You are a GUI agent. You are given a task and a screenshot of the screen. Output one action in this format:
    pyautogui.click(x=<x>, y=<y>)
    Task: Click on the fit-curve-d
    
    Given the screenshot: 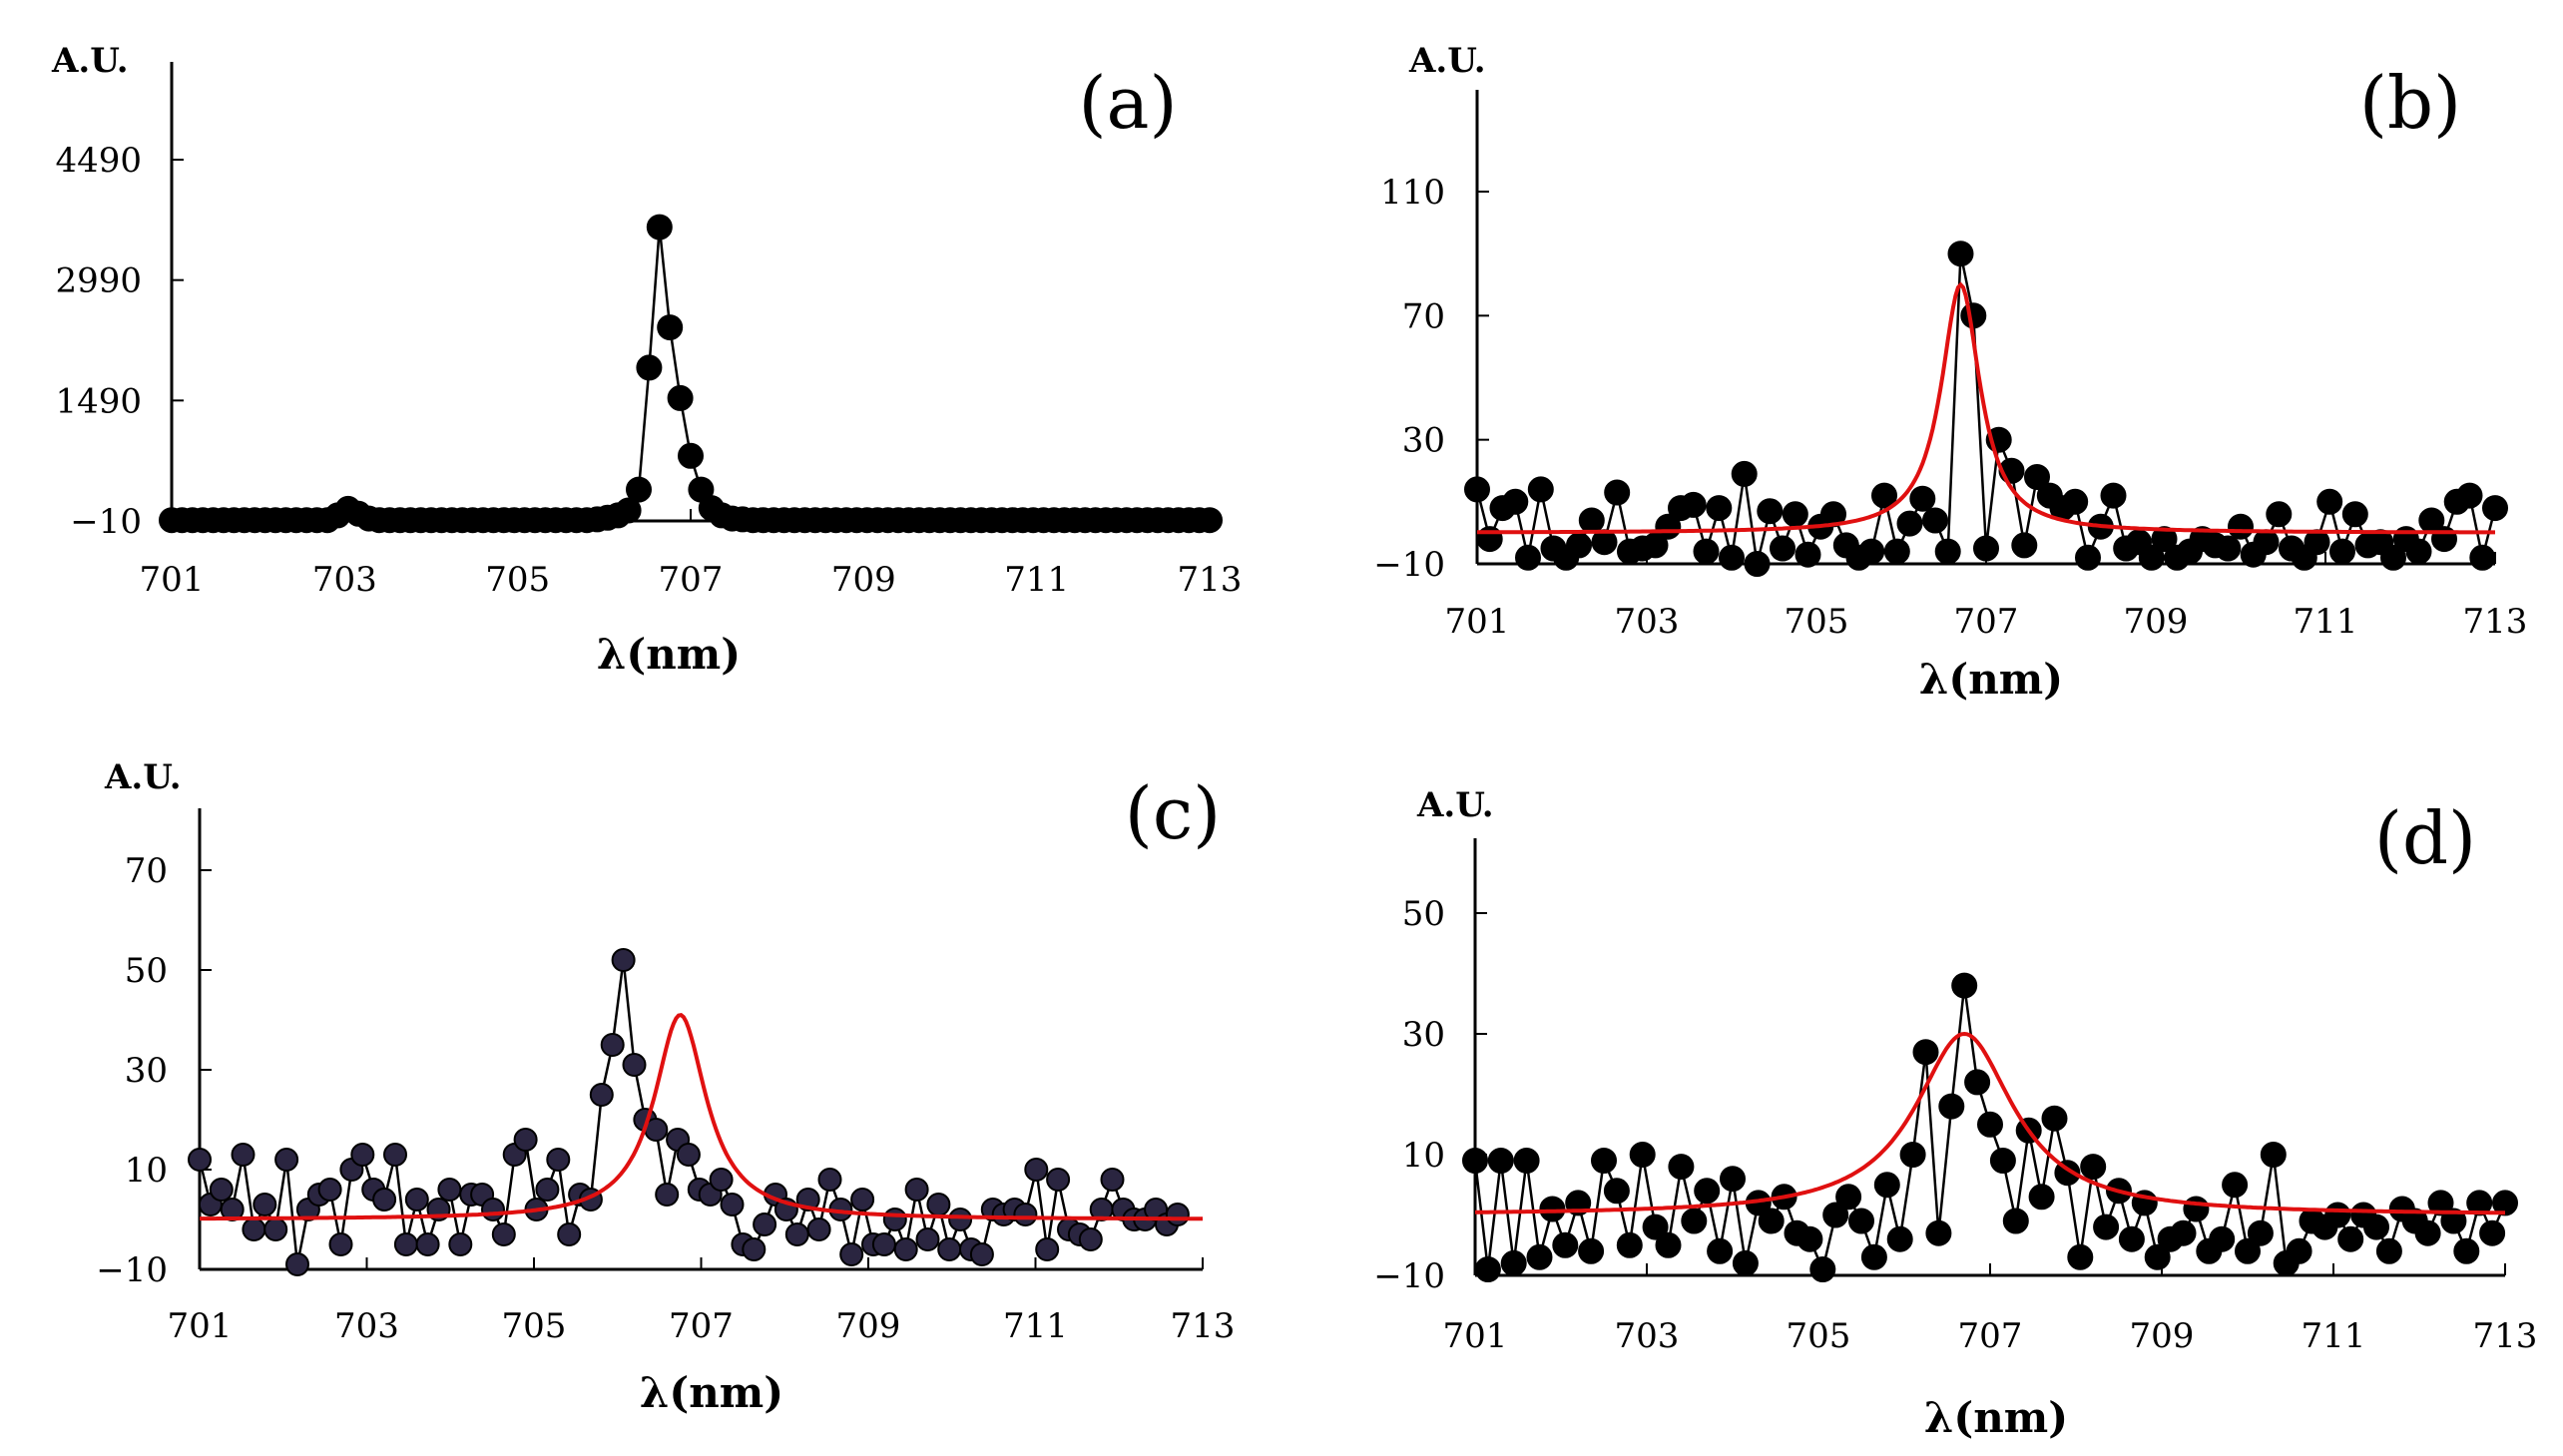 What is the action you would take?
    pyautogui.click(x=1990, y=1123)
    